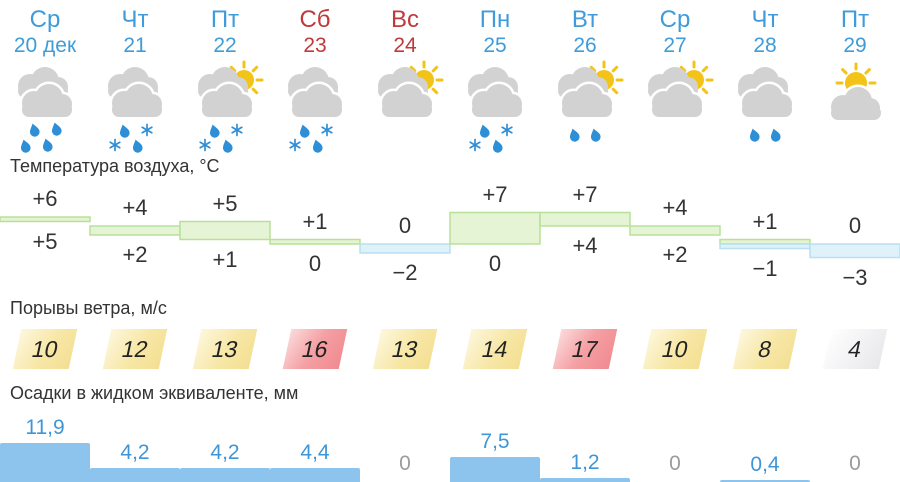 This screenshot has height=482, width=900. I want to click on wind-gust-badge: 8, so click(765, 349).